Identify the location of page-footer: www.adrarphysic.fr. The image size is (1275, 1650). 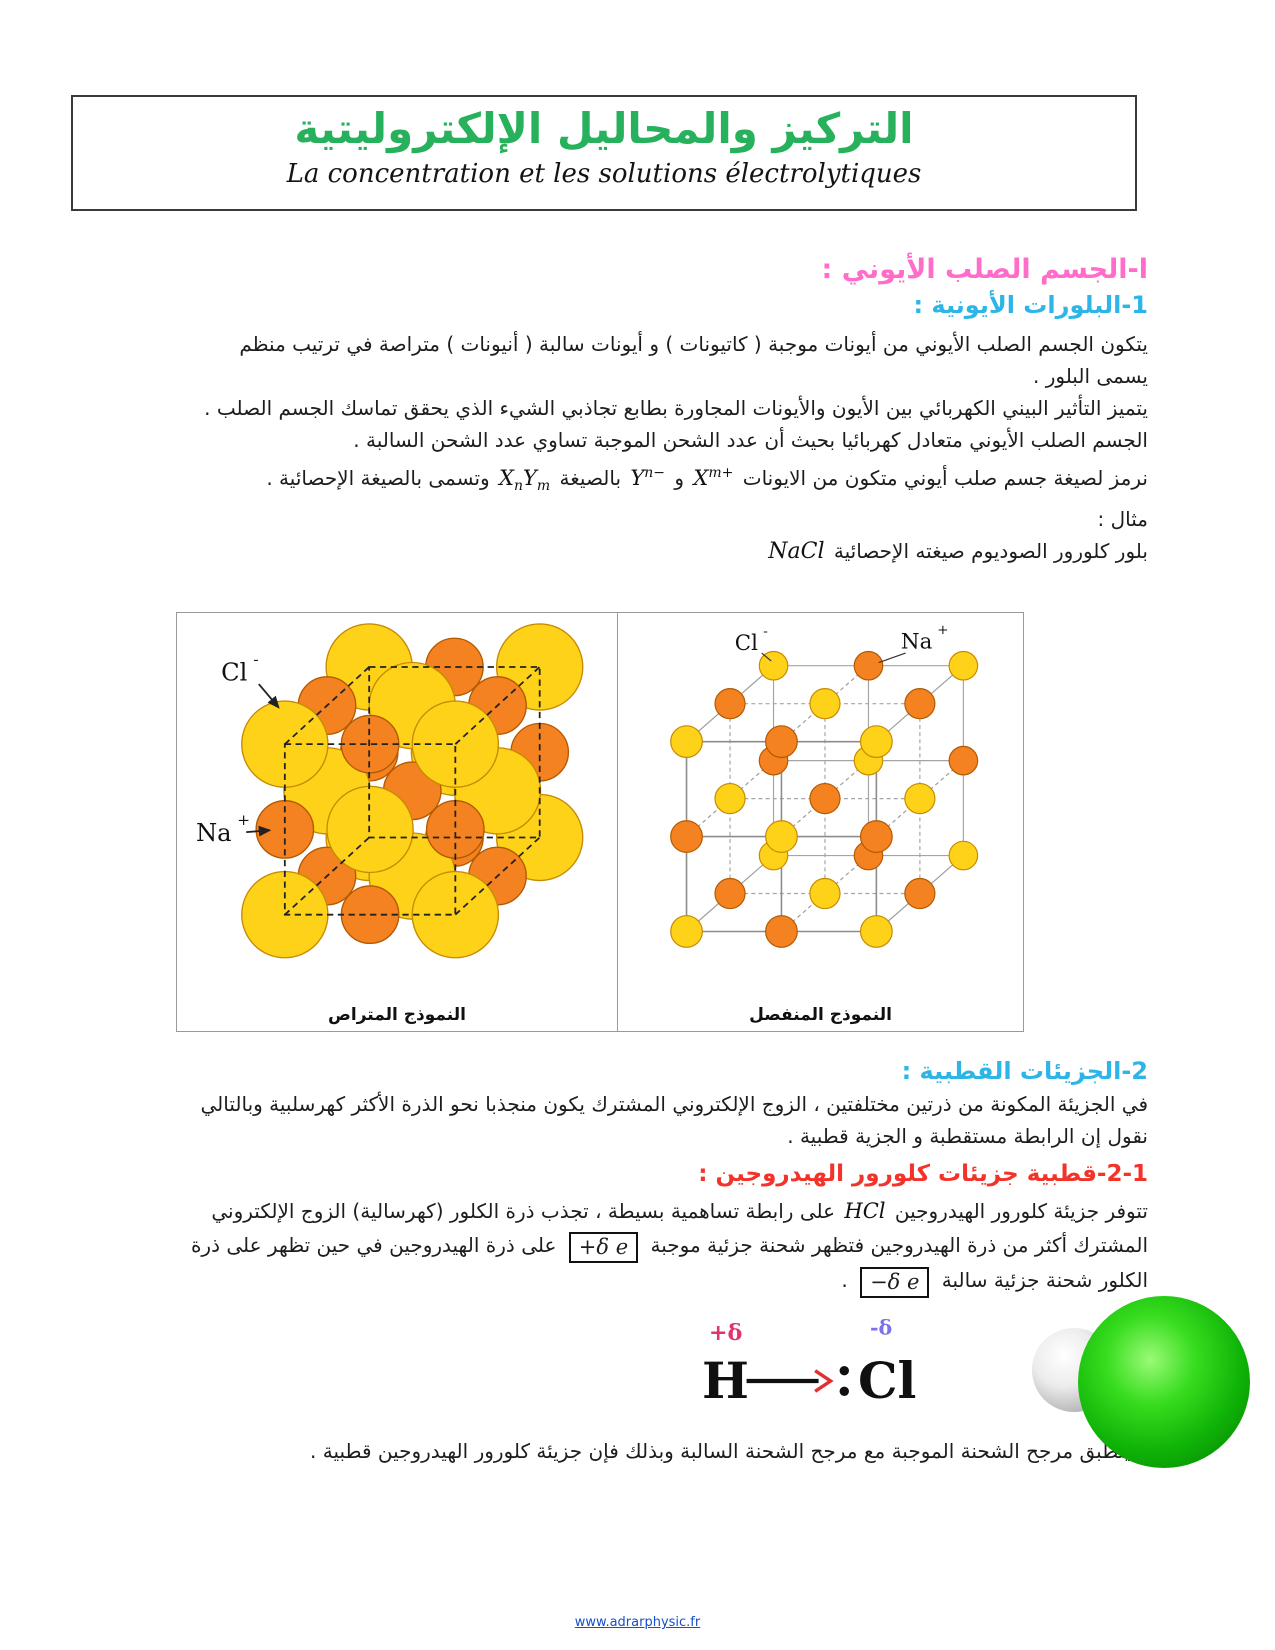
(637, 1622).